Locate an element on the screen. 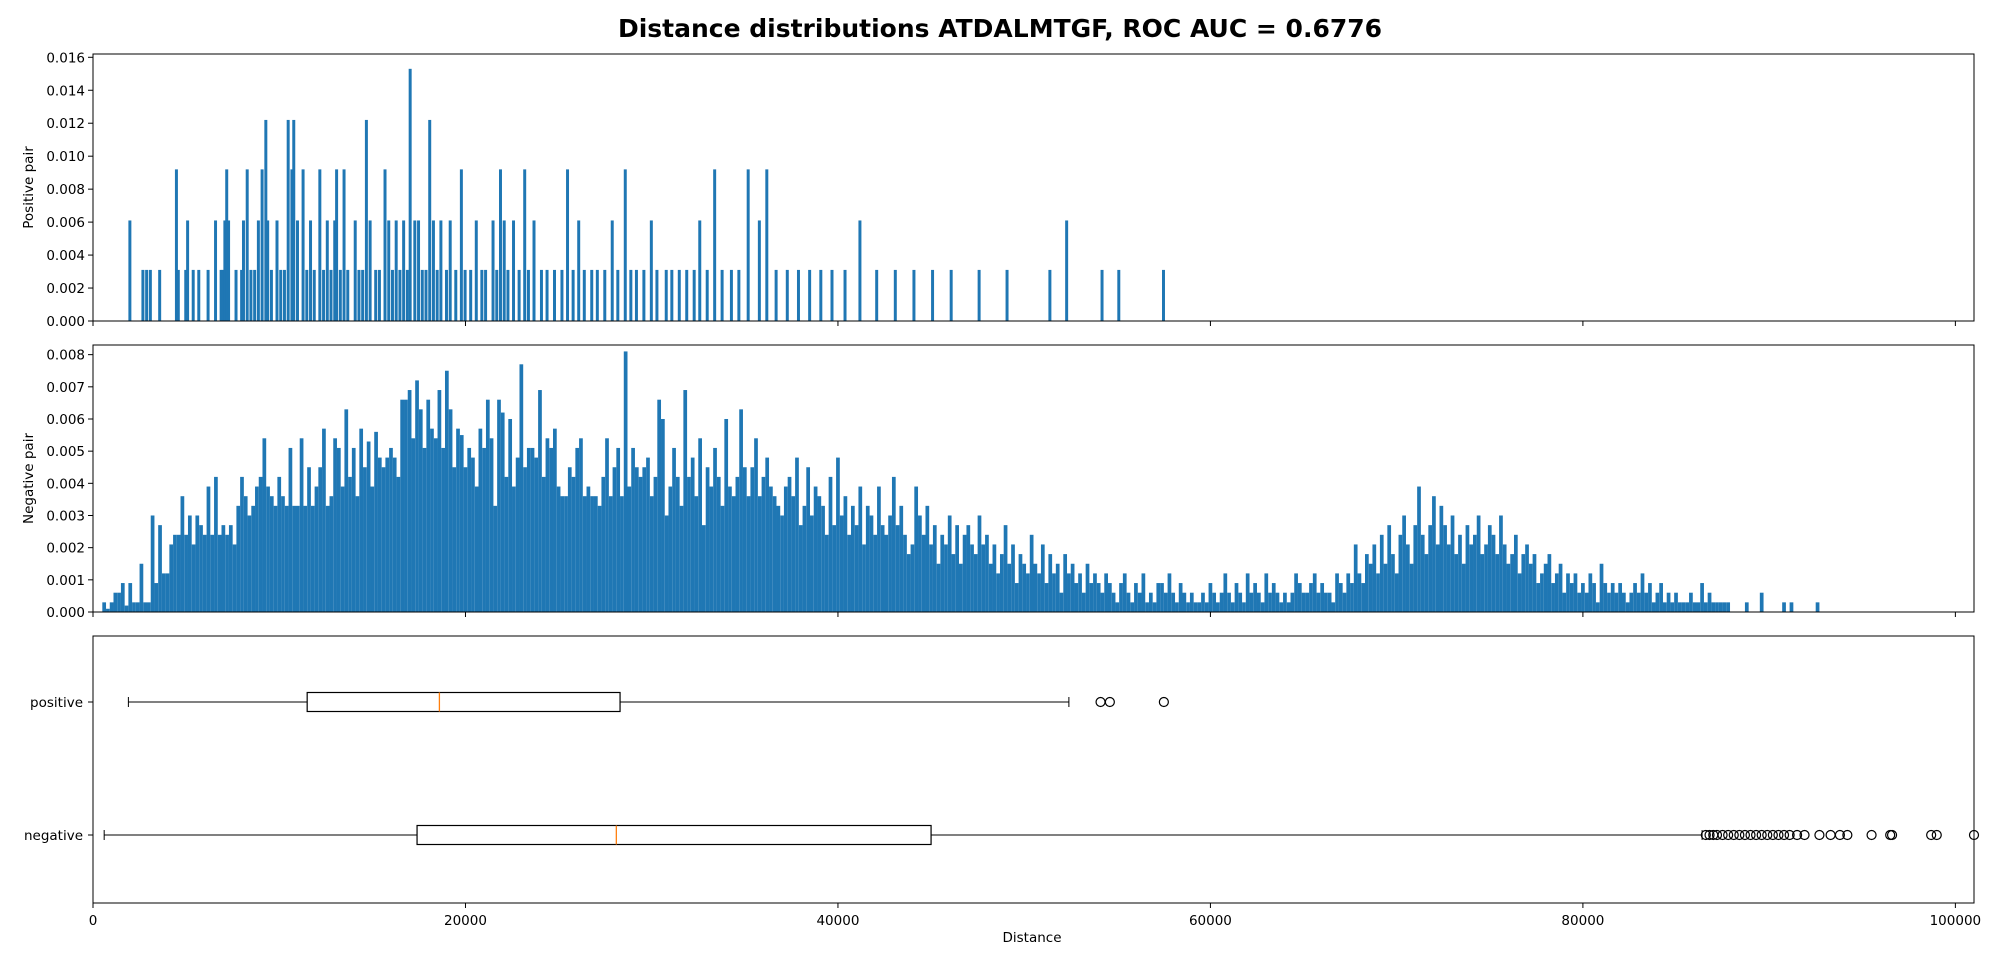 This screenshot has width=2000, height=960. y-tick-label: 0.002 is located at coordinates (65, 289).